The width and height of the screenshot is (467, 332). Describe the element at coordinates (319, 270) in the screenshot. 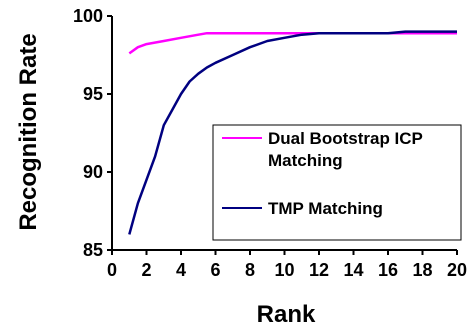

I see `x-tick-label: 12` at that location.